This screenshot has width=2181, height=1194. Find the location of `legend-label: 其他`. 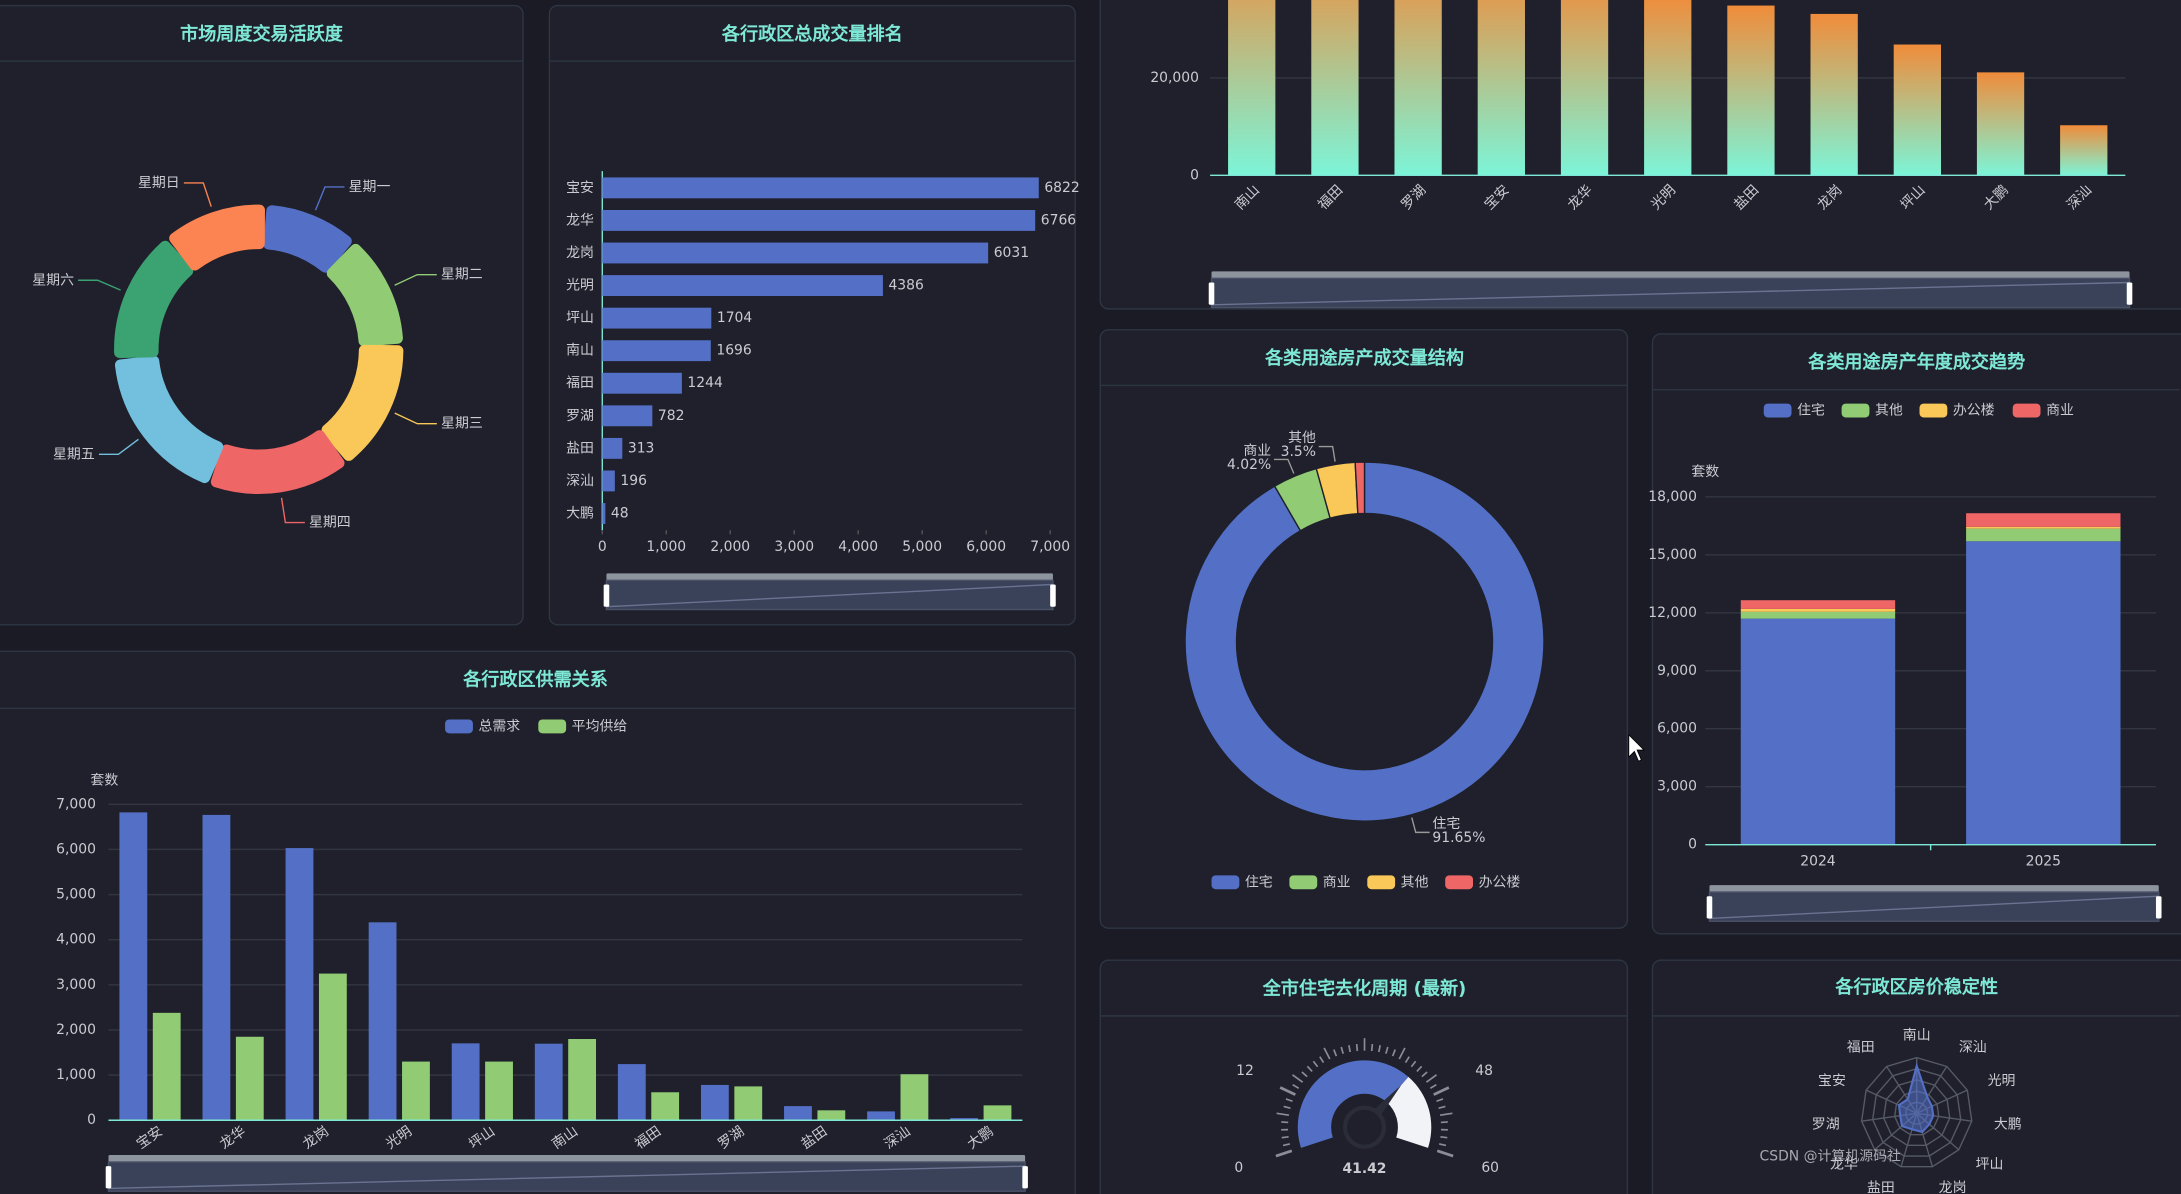

legend-label: 其他 is located at coordinates (1415, 882).